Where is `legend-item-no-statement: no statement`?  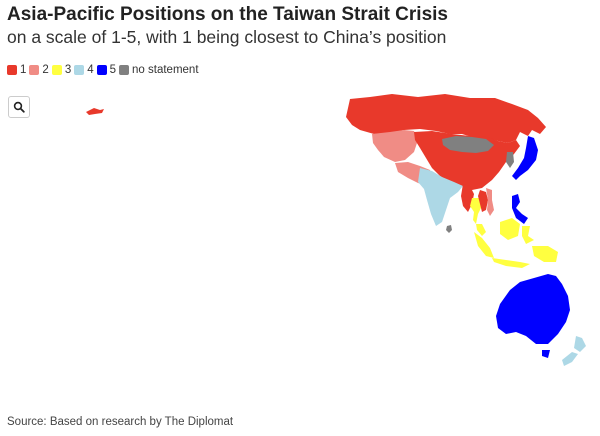 legend-item-no-statement: no statement is located at coordinates (159, 70).